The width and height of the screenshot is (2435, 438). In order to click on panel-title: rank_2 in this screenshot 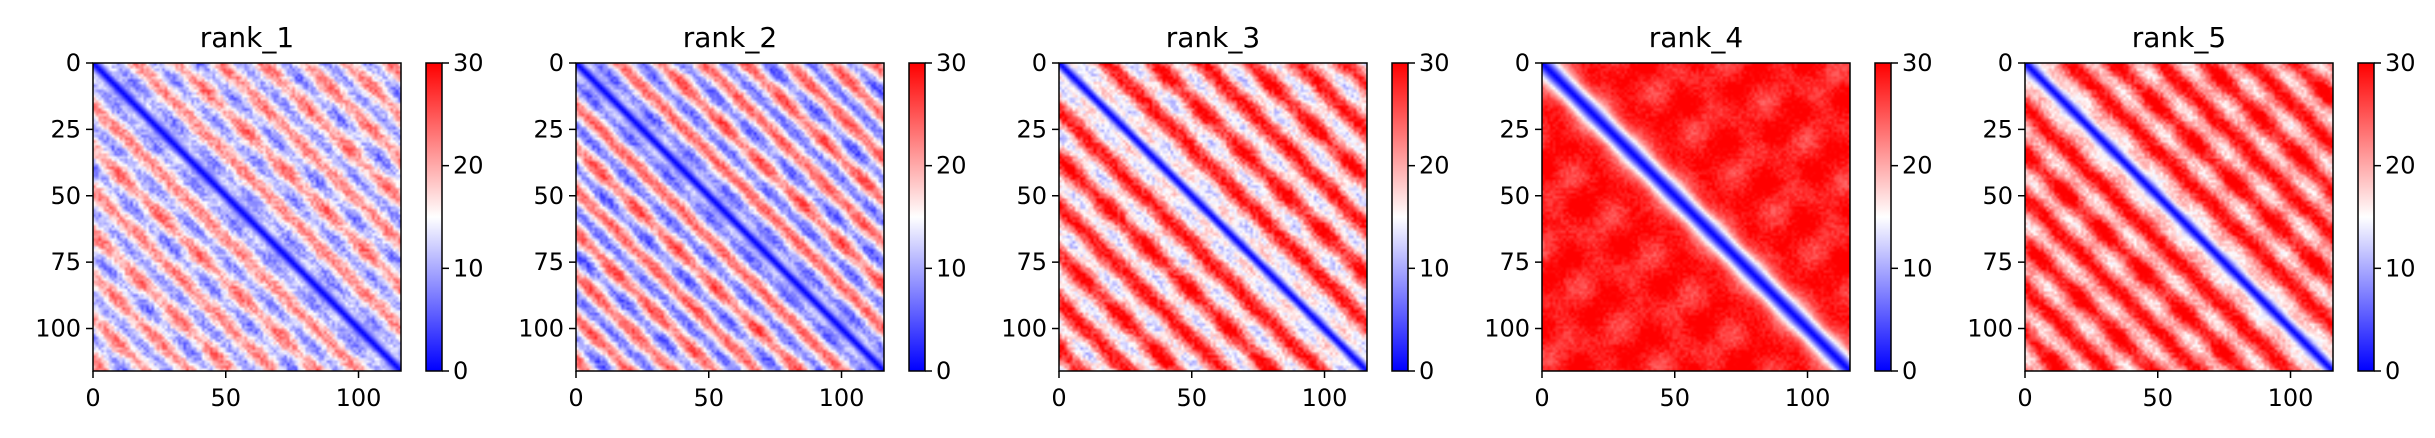, I will do `click(730, 37)`.